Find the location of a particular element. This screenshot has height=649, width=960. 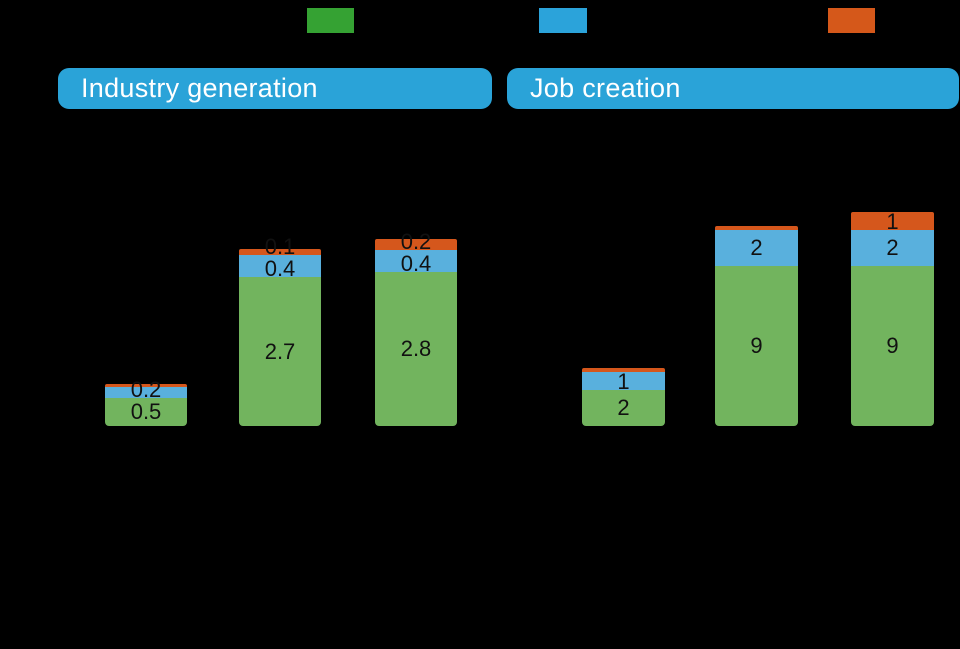

bar-segment-green: 0.5 is located at coordinates (146, 412).